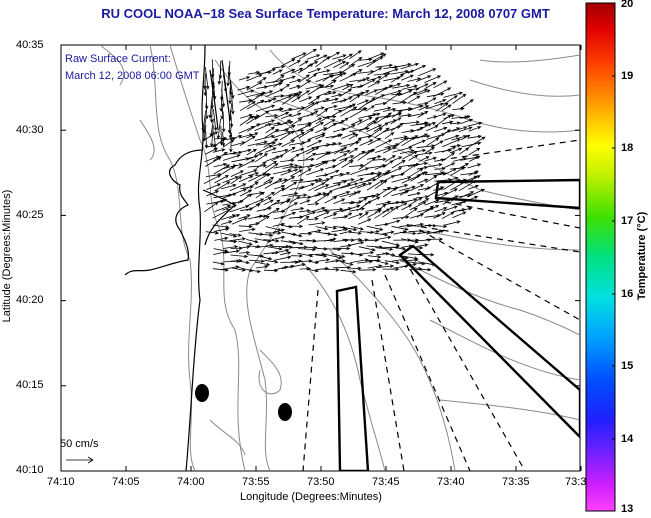 Image resolution: width=651 pixels, height=518 pixels. Describe the element at coordinates (126, 482) in the screenshot. I see `x-tick-label: 74:05` at that location.